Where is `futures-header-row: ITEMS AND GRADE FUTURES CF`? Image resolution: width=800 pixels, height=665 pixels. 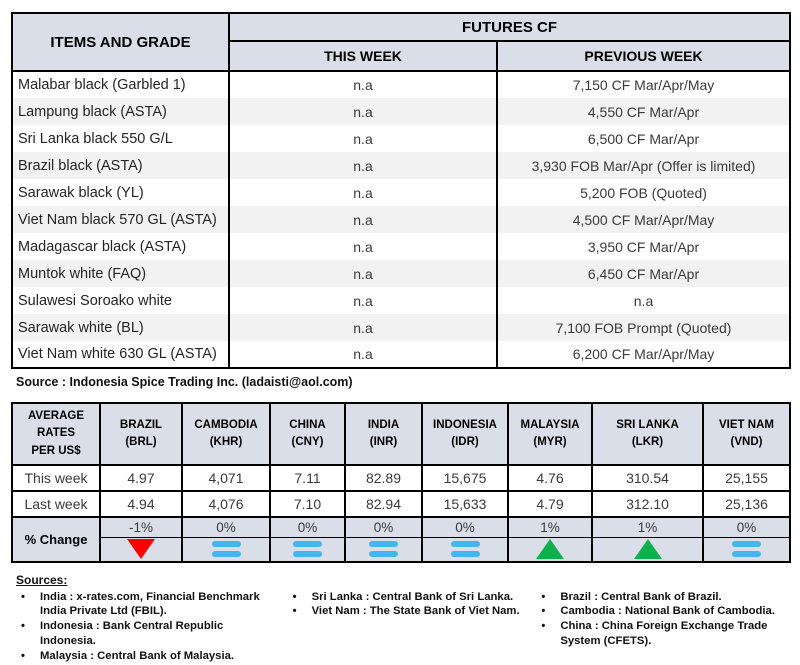 futures-header-row: ITEMS AND GRADE FUTURES CF is located at coordinates (401, 42).